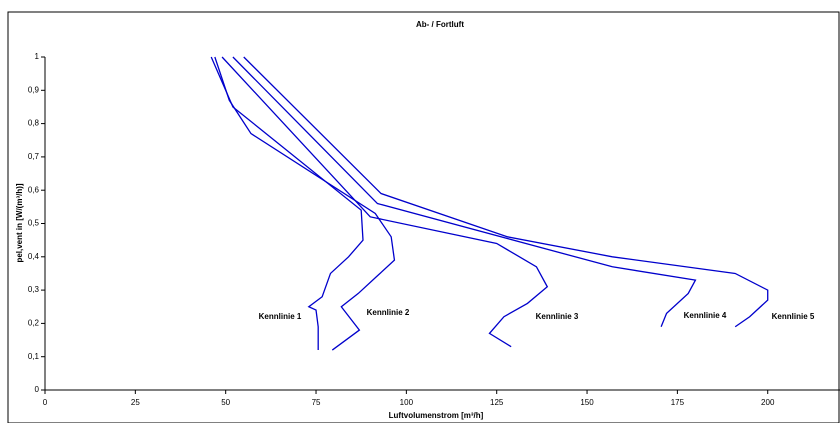 The height and width of the screenshot is (423, 840). Describe the element at coordinates (440, 24) in the screenshot. I see `chart-title: Ab- / Fortluft` at that location.